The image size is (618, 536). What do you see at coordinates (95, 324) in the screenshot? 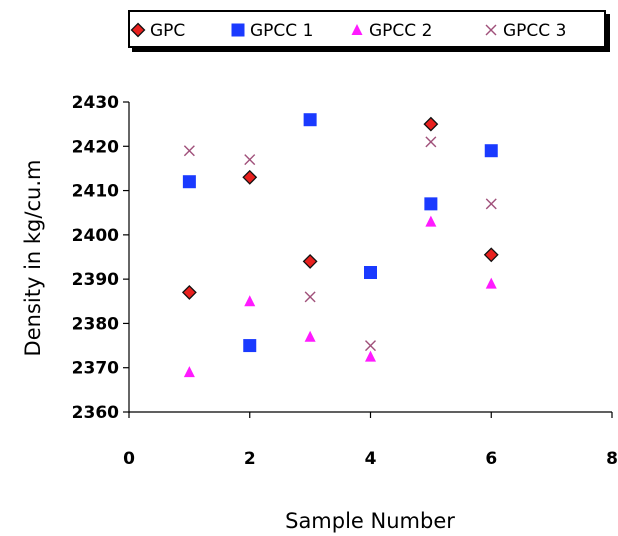
I see `y-tick-label: 2380` at bounding box center [95, 324].